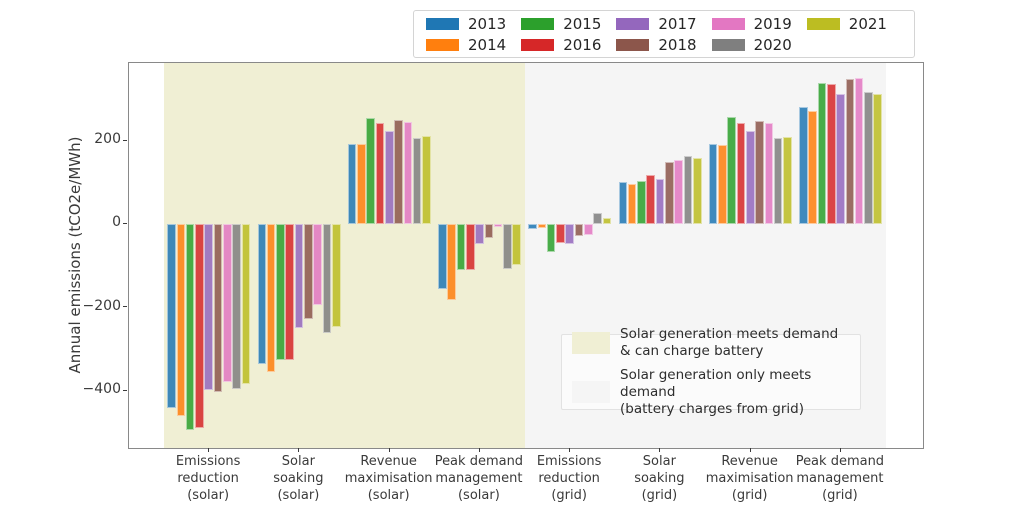  I want to click on x-tick-label: Solar soaking (solar), so click(298, 478).